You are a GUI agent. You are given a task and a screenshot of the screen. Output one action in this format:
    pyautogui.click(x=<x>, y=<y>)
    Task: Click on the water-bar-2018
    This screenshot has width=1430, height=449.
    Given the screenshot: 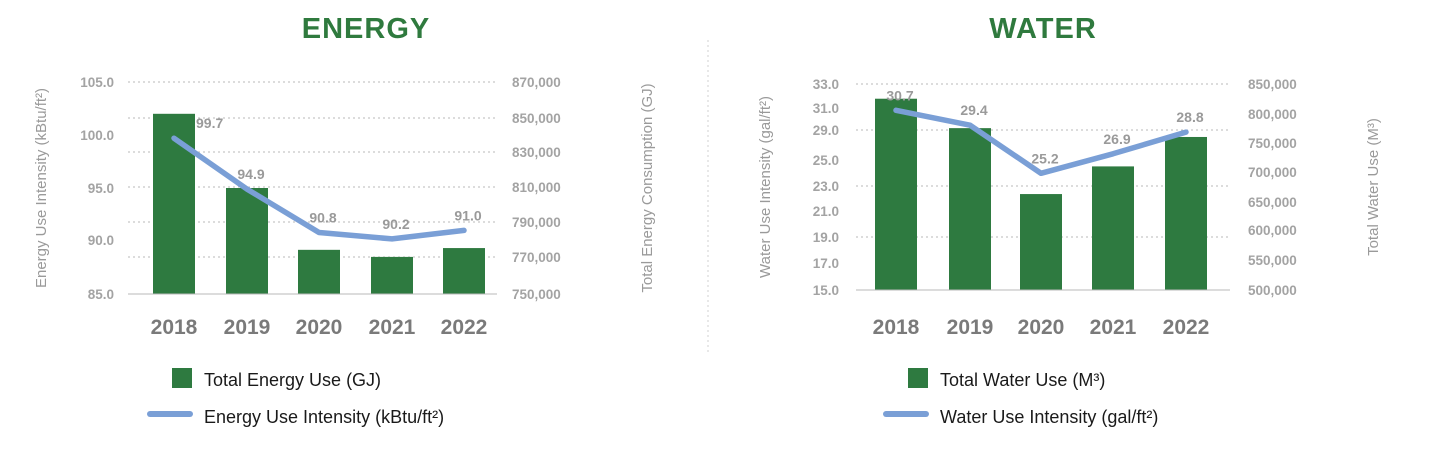 What is the action you would take?
    pyautogui.click(x=896, y=194)
    